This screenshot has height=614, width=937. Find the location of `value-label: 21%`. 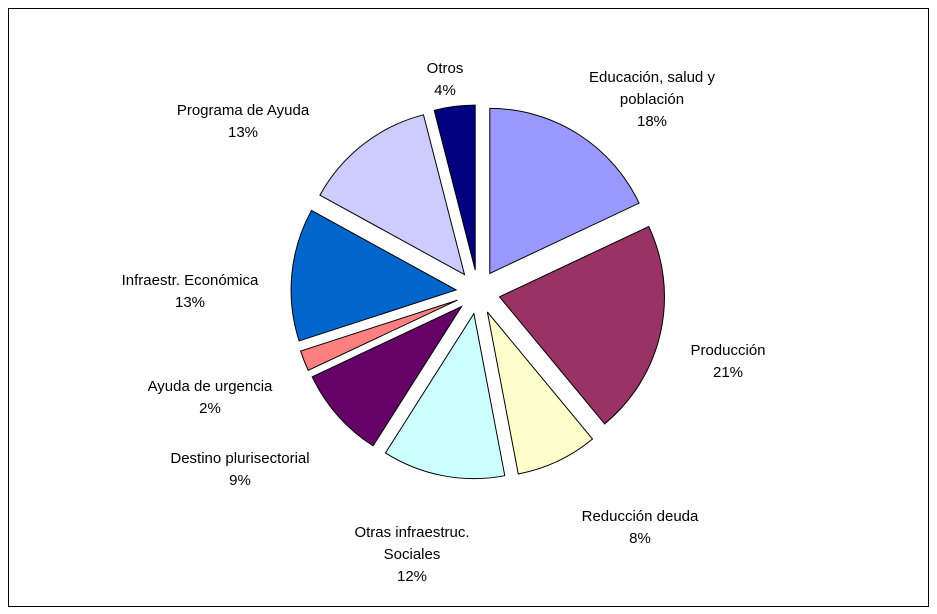

value-label: 21% is located at coordinates (728, 372).